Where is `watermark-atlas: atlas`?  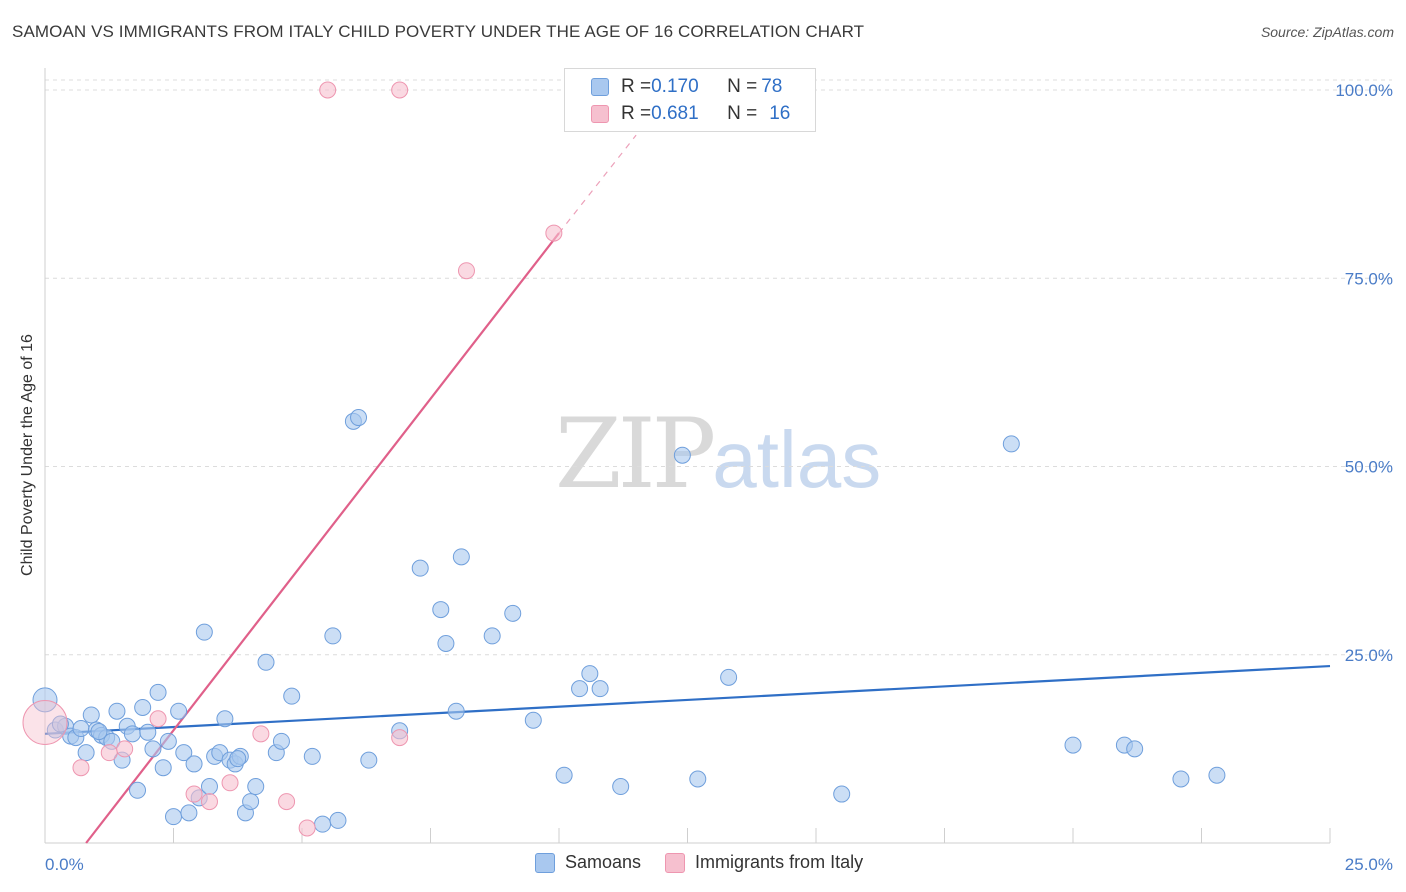
watermark-atlas: atlas is located at coordinates (797, 459).